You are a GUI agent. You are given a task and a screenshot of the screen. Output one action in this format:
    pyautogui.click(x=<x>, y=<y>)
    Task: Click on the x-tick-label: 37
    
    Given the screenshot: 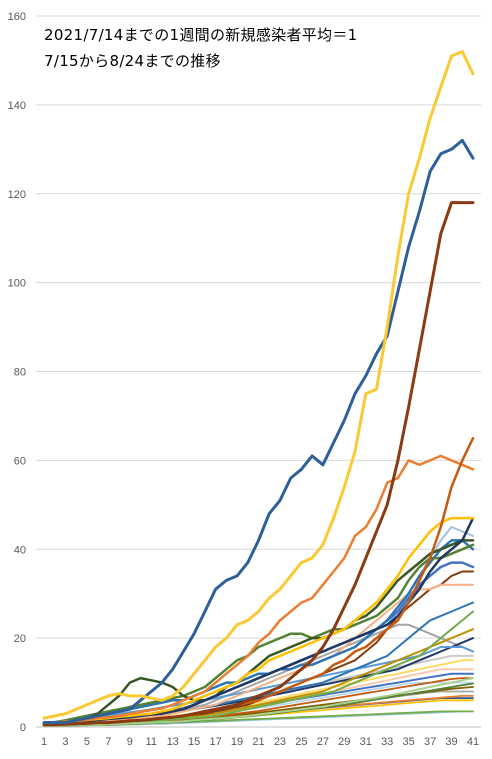 What is the action you would take?
    pyautogui.click(x=430, y=742)
    